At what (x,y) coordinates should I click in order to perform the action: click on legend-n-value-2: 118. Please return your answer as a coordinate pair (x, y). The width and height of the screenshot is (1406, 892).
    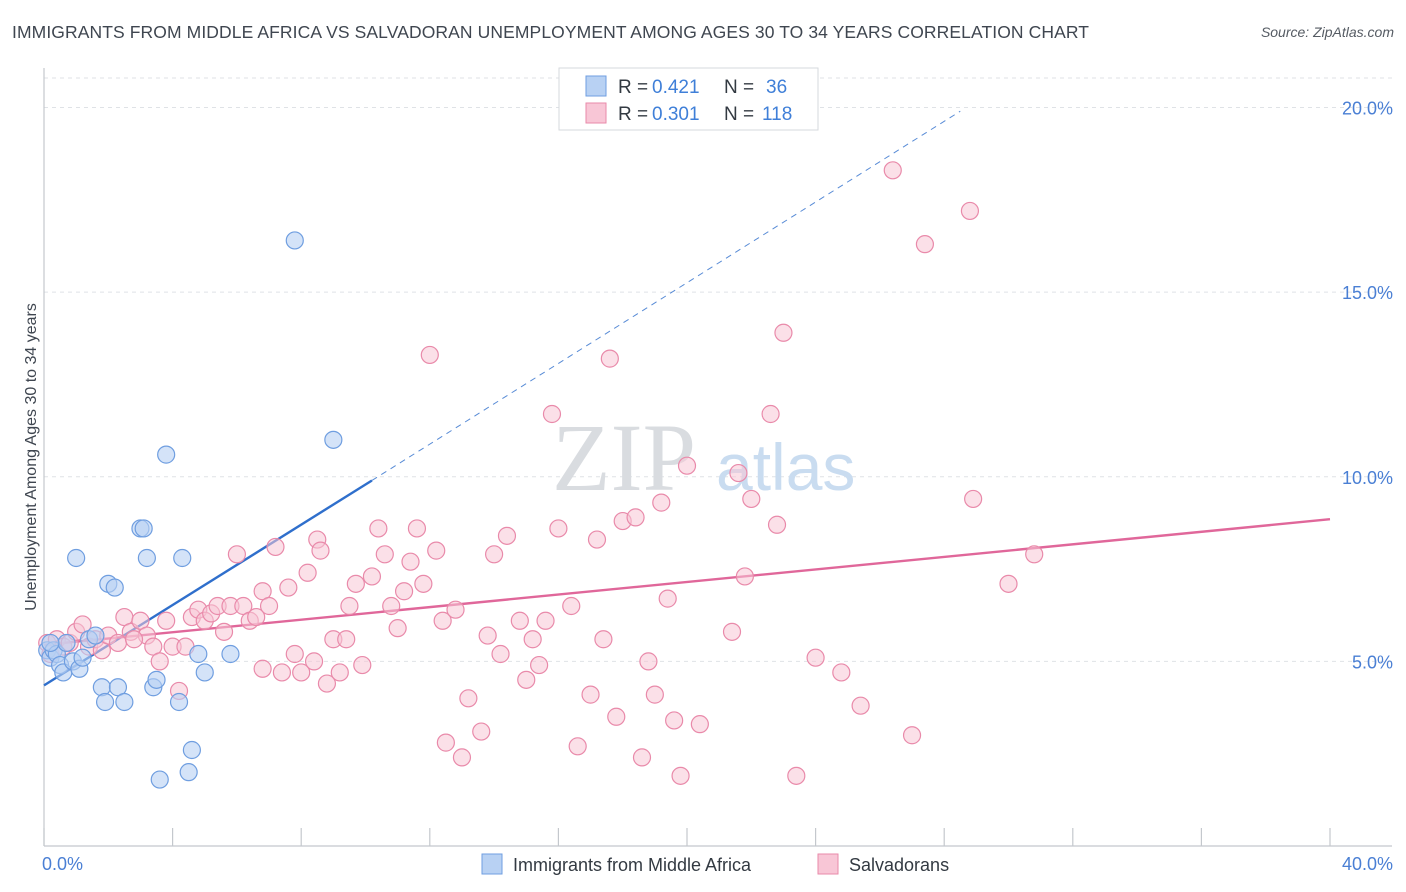
    Looking at the image, I should click on (777, 114).